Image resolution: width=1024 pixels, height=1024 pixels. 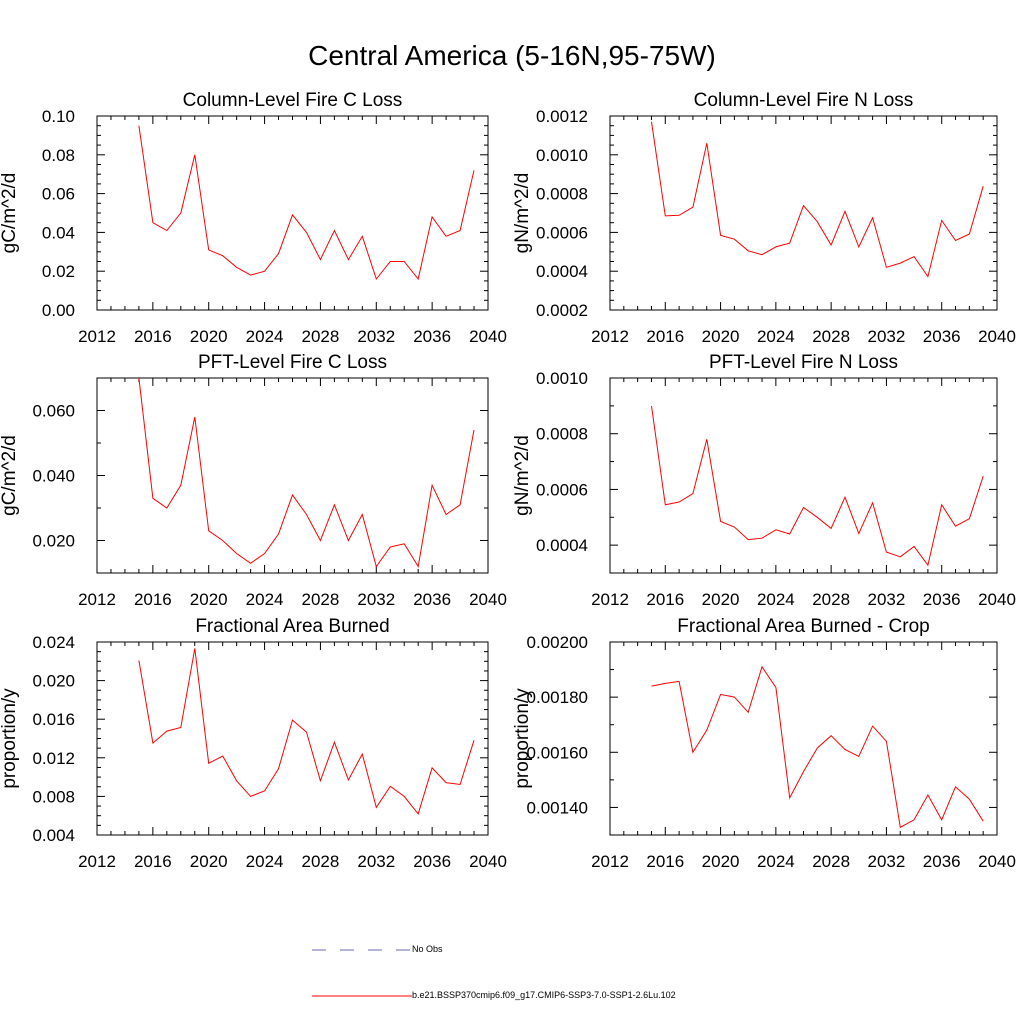 I want to click on y-axis-label: gN/m^2/d, so click(x=522, y=213).